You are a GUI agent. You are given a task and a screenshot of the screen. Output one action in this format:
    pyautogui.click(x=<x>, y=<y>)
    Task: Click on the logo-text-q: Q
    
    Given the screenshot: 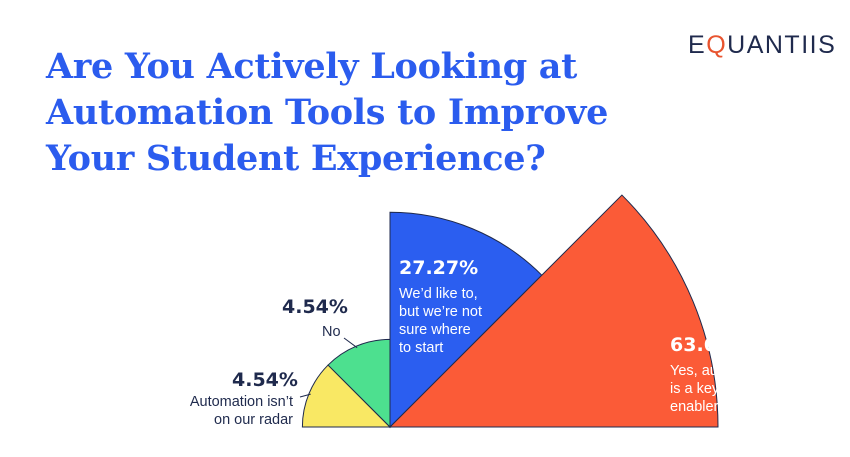 What is the action you would take?
    pyautogui.click(x=717, y=45)
    